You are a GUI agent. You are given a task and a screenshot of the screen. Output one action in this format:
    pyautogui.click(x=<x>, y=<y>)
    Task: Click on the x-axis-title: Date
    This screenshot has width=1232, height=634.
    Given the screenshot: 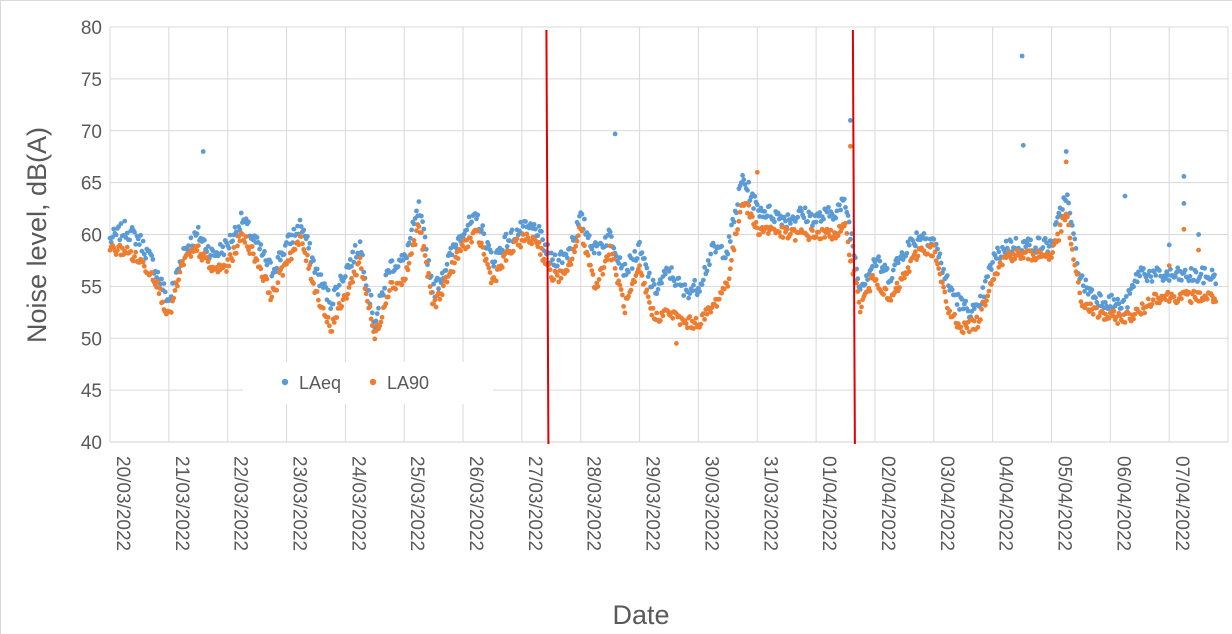 What is the action you would take?
    pyautogui.click(x=640, y=615)
    